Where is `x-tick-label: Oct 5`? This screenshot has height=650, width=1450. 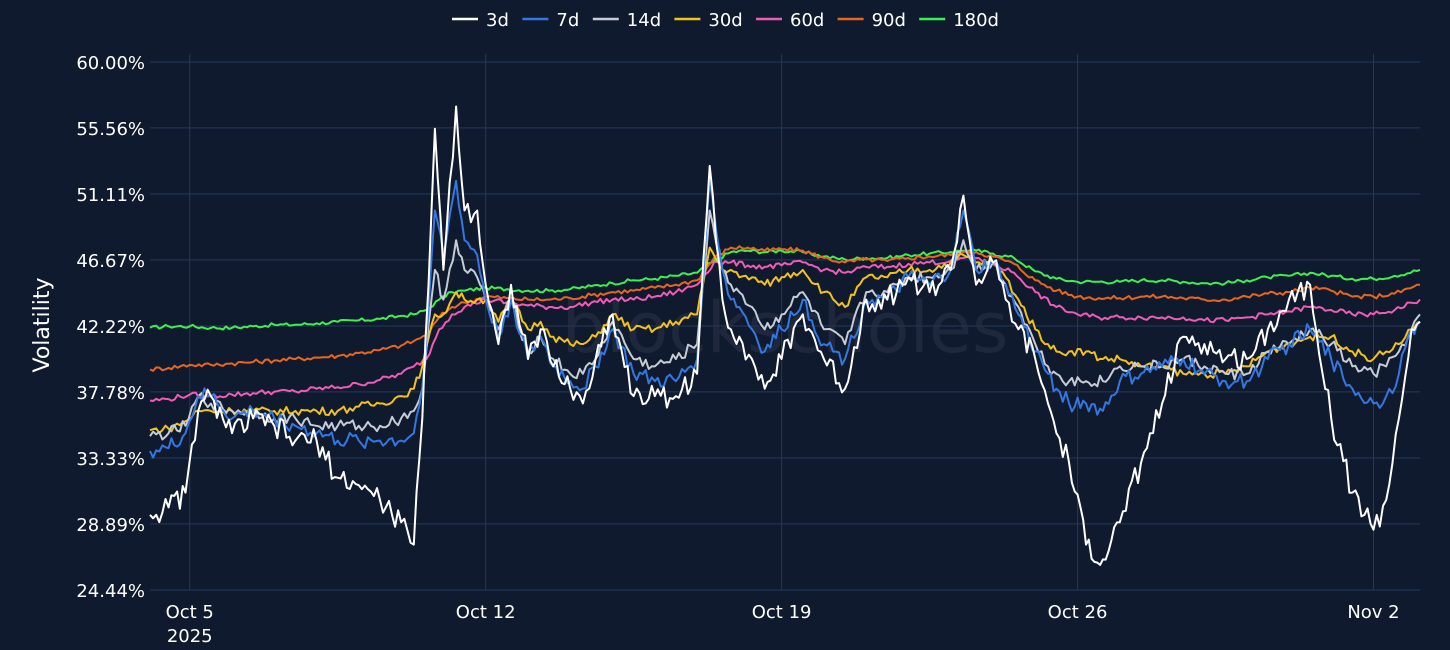 x-tick-label: Oct 5 is located at coordinates (190, 612).